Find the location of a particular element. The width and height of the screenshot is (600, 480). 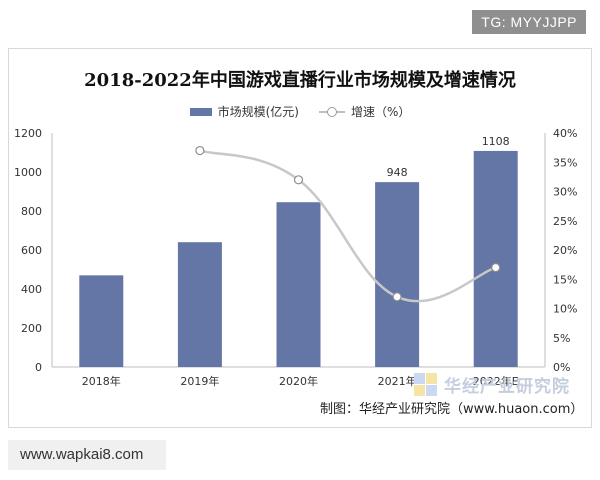

y2-tick-label: 35% is located at coordinates (565, 162).